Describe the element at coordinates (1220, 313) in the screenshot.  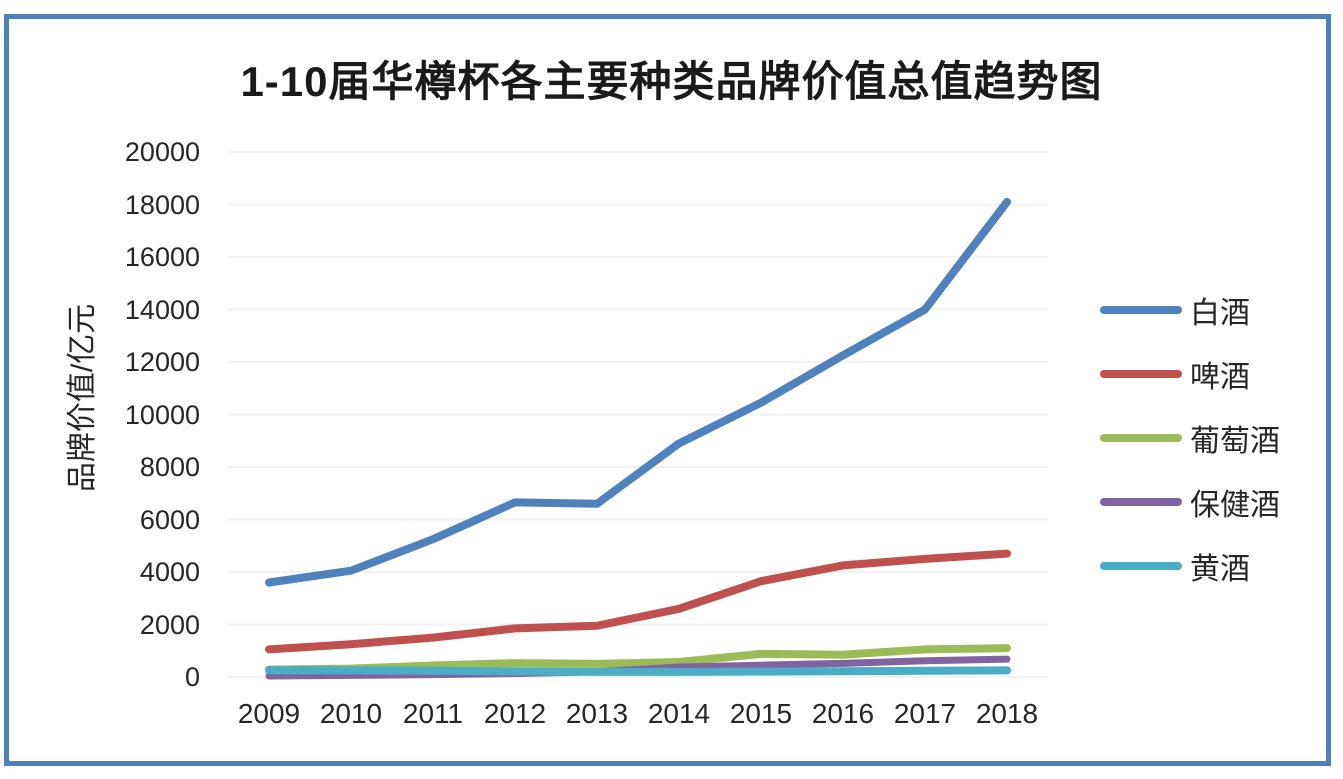
I see `legend-label-baijiu: 白酒` at that location.